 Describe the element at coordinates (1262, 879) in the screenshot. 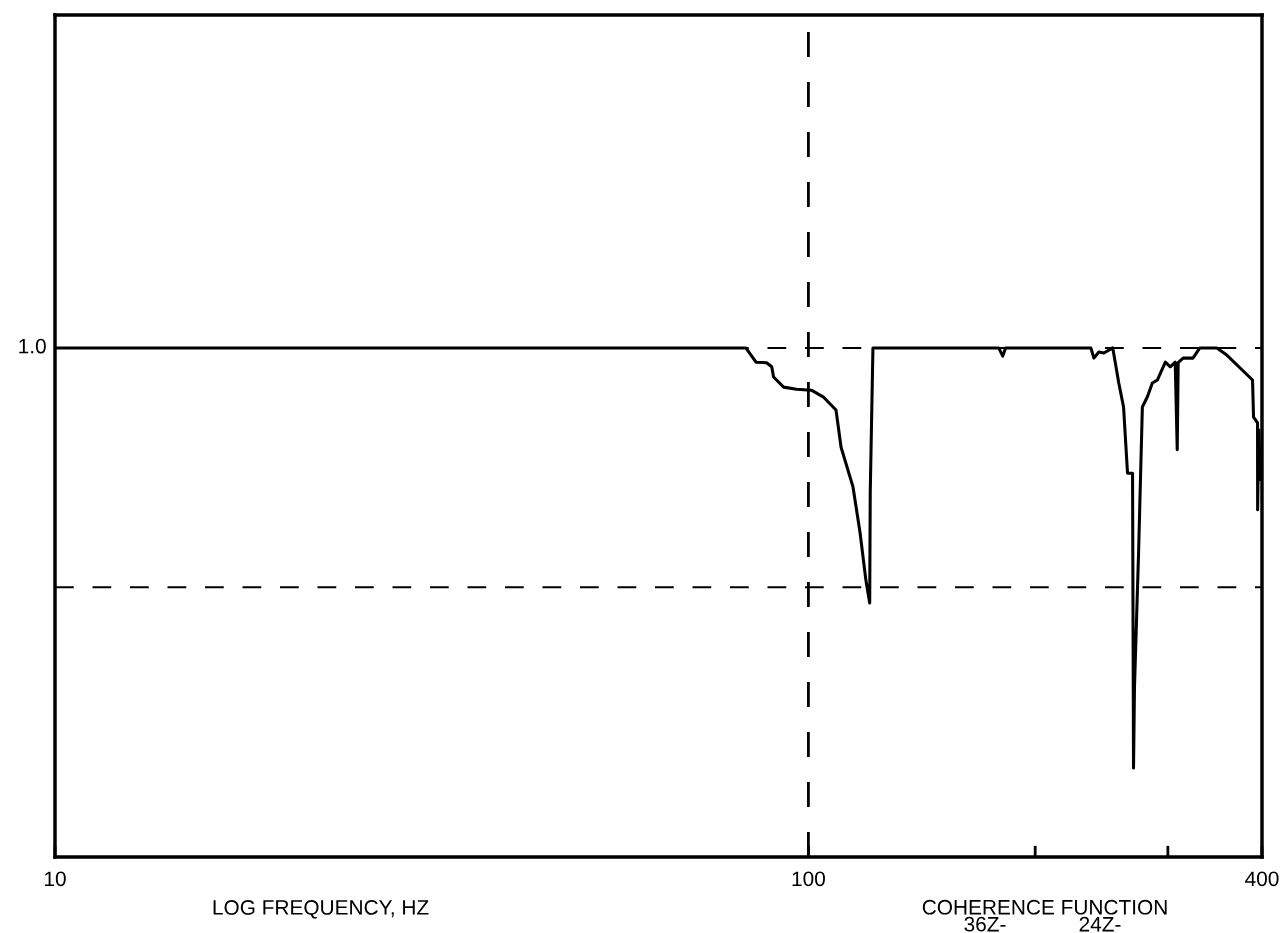

I see `x-tick-label: 400` at that location.